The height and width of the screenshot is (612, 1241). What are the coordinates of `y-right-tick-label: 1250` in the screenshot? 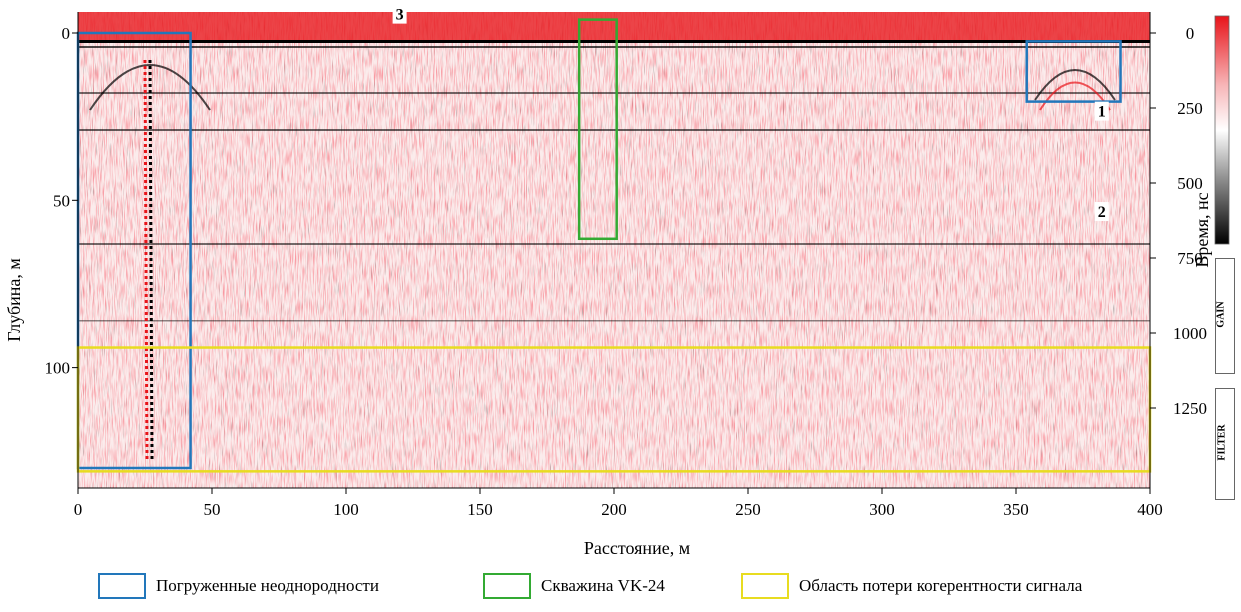 It's located at (1190, 408).